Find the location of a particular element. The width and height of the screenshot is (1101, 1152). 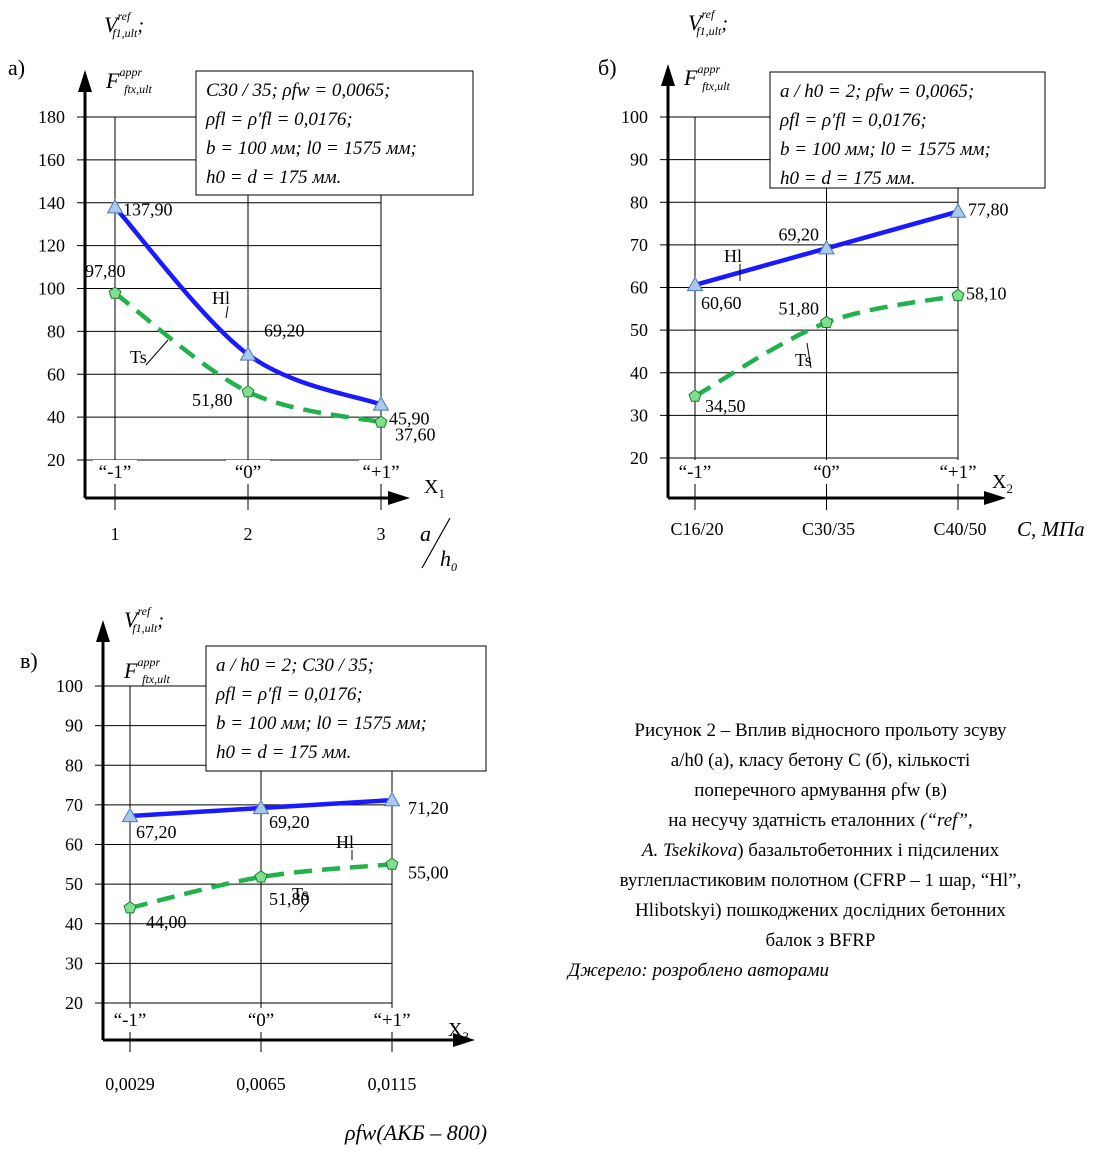

chart-1-ylabel-line-2-sub: ftx,ult is located at coordinates (138, 89).